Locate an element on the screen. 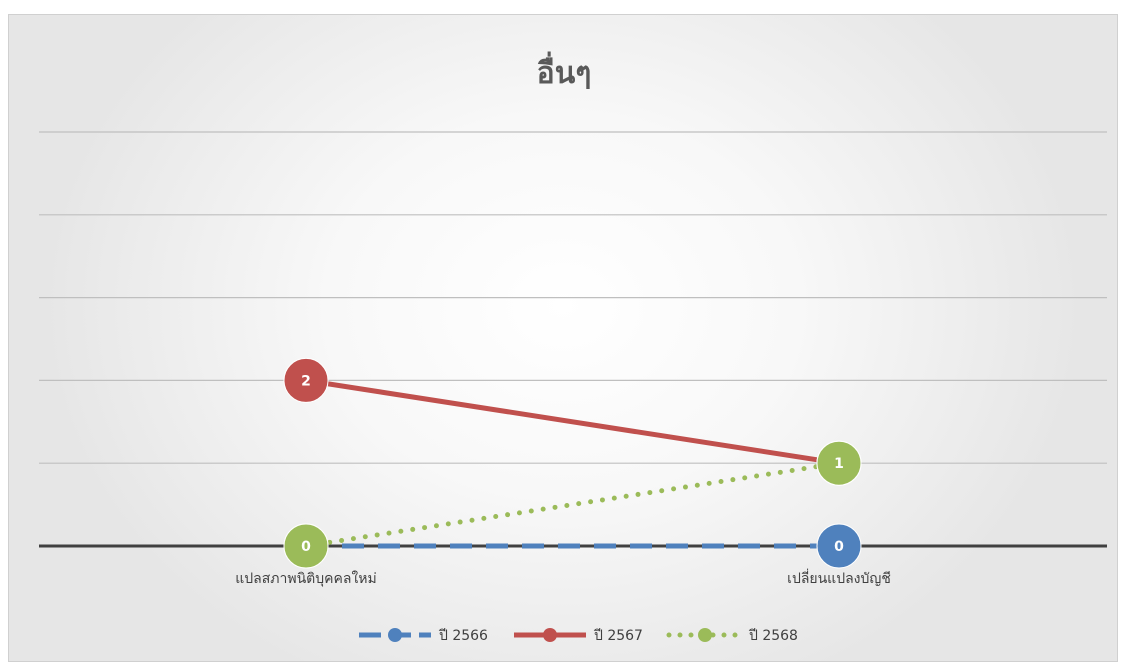 This screenshot has height=666, width=1124. data-label: 1 is located at coordinates (839, 464).